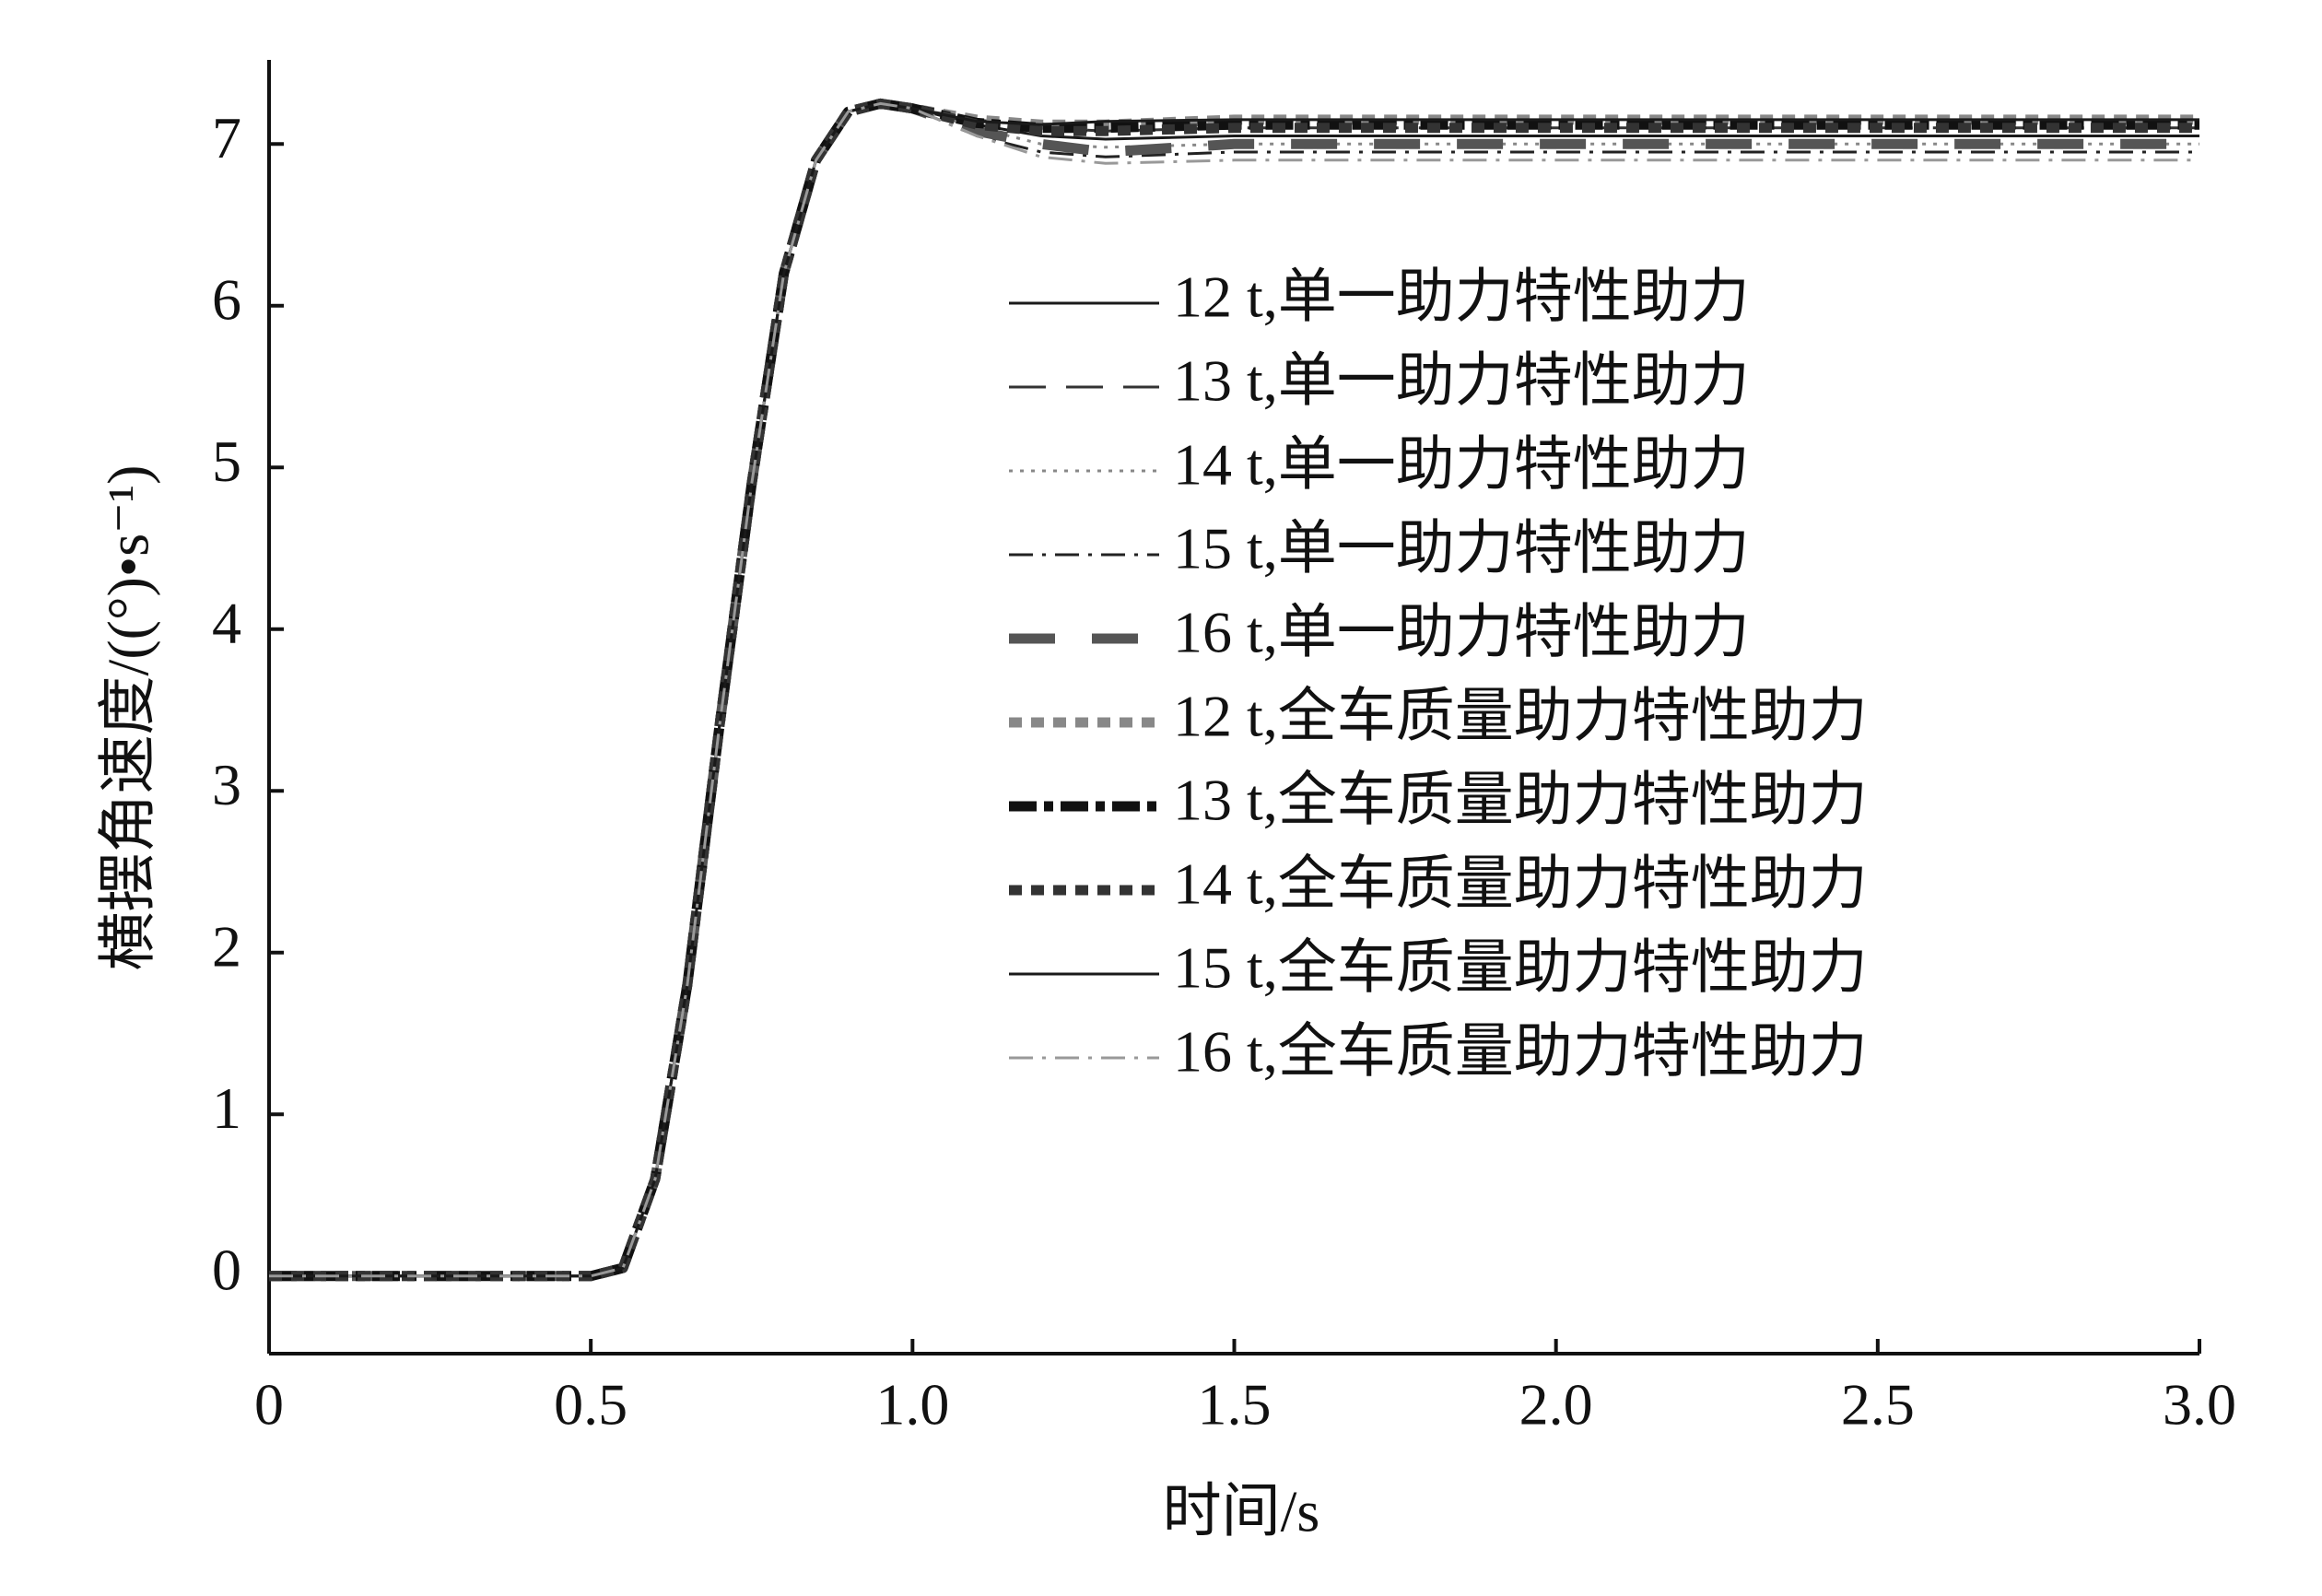 The height and width of the screenshot is (1596, 2322). What do you see at coordinates (128, 718) in the screenshot?
I see `y-axis-label: 横摆角速度/((°)•s⁻¹)` at bounding box center [128, 718].